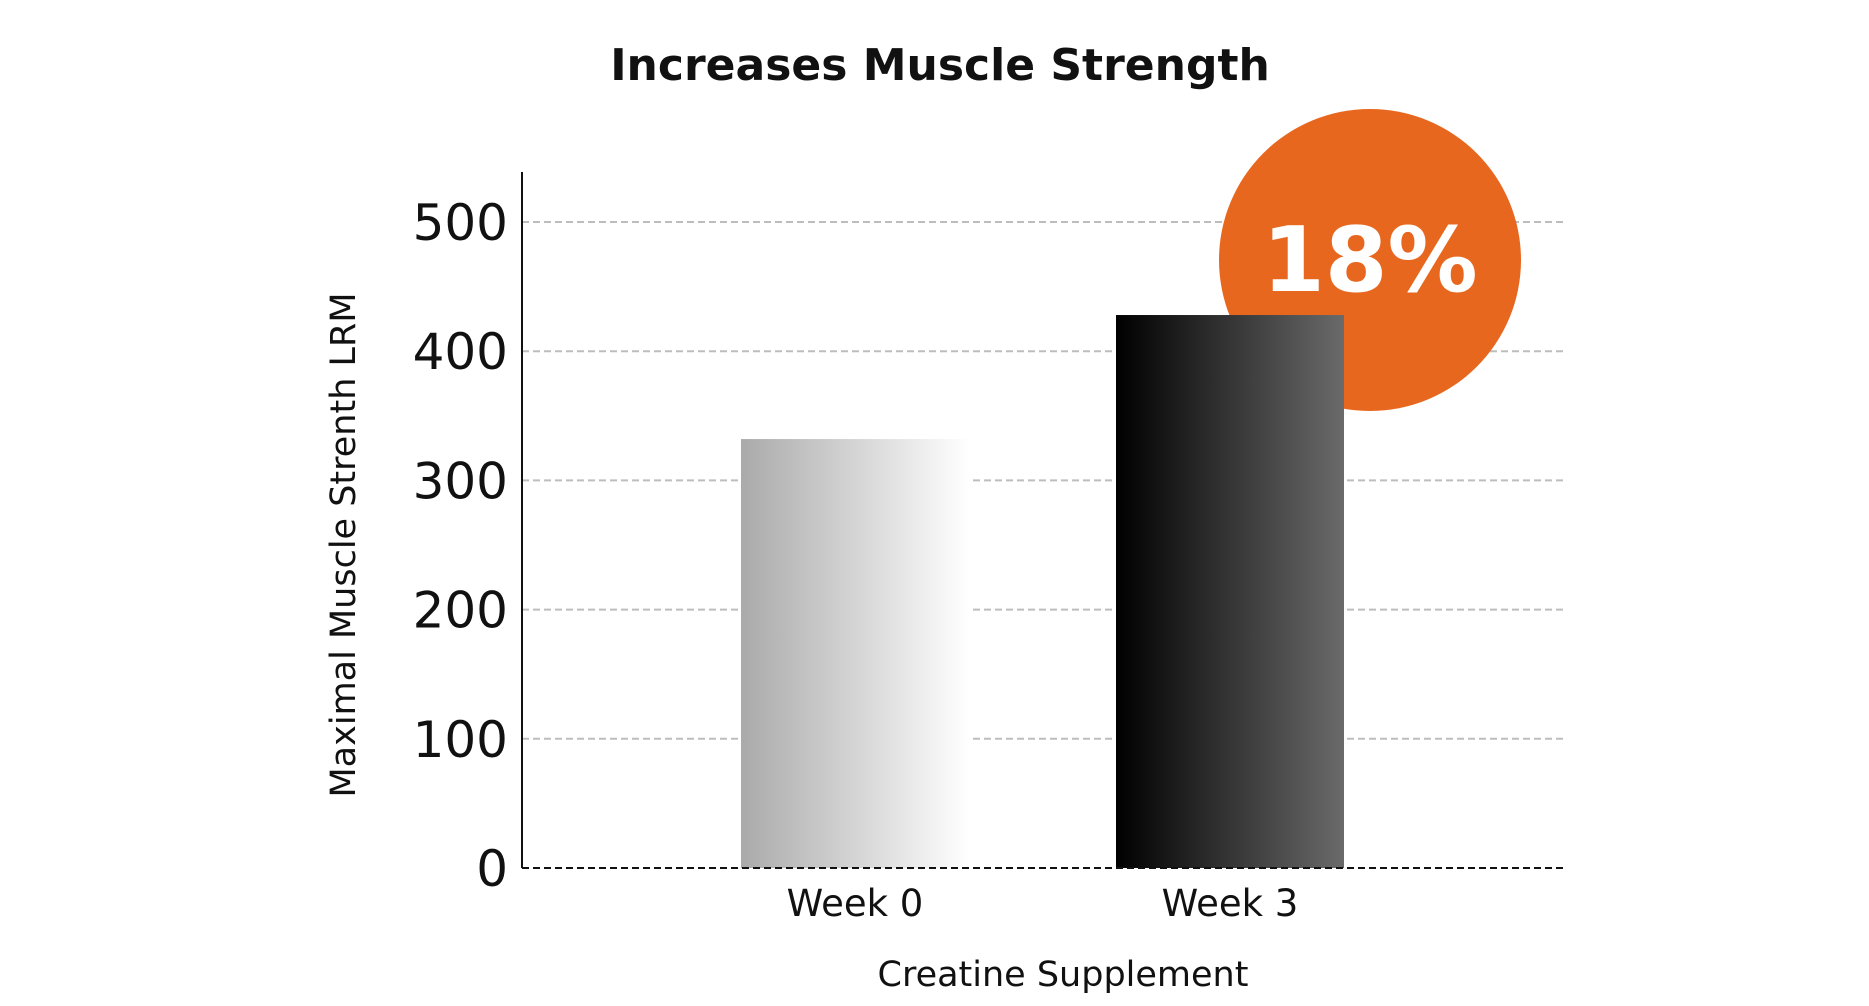  I want to click on y-tick-label: 300, so click(460, 481).